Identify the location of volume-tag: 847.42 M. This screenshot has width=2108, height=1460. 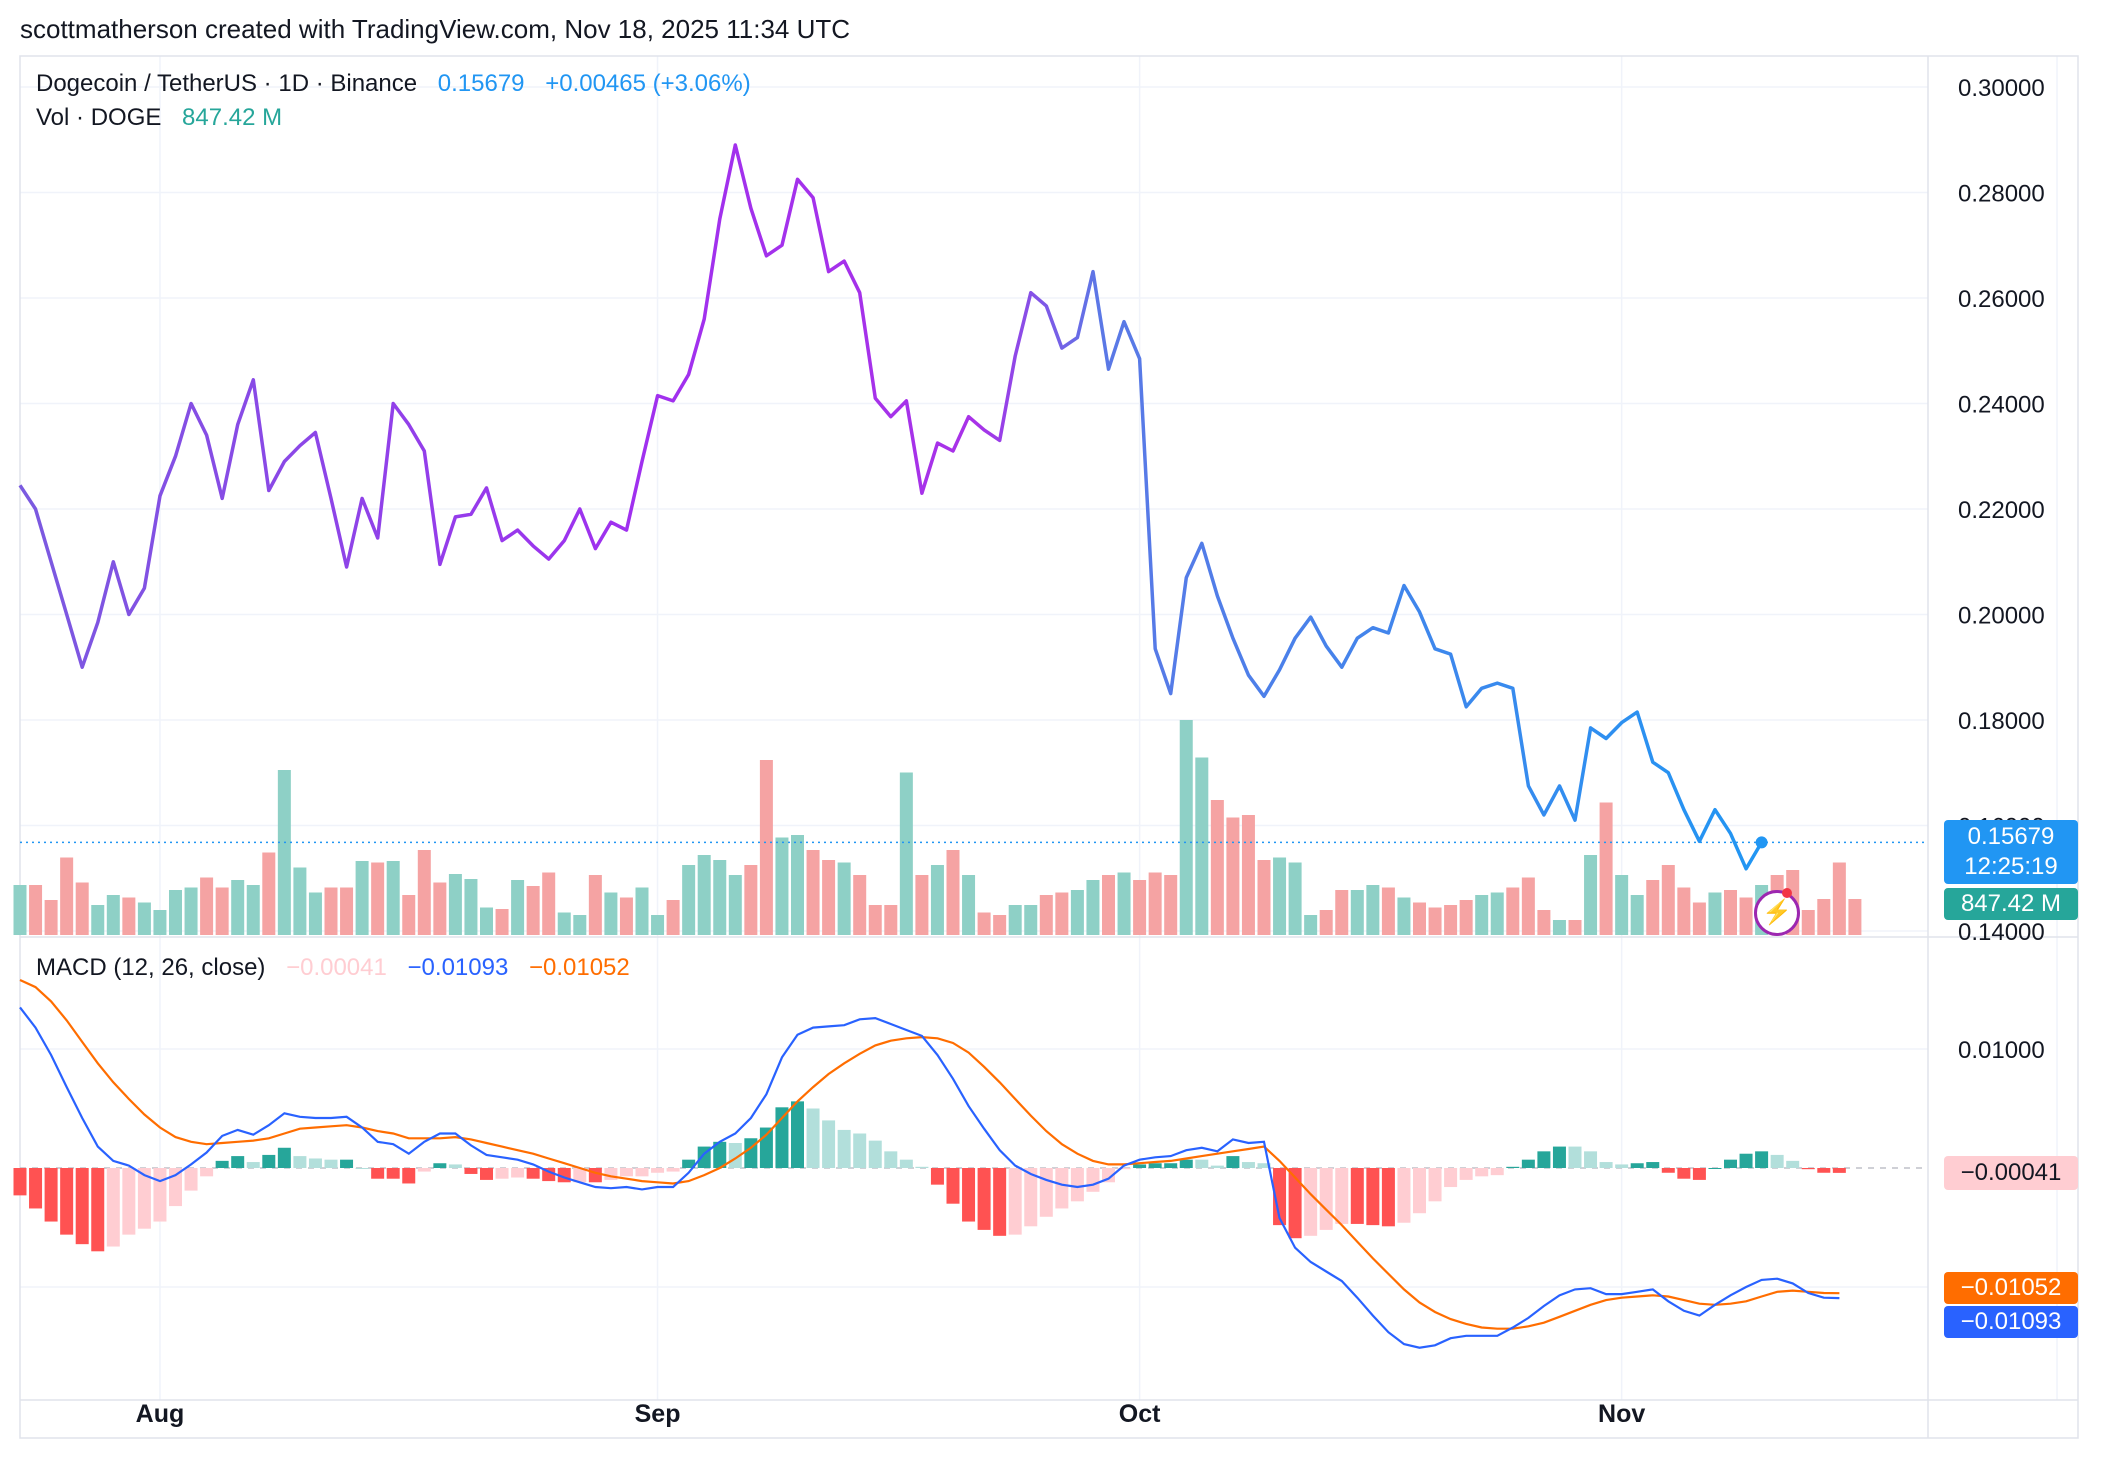
(2011, 904).